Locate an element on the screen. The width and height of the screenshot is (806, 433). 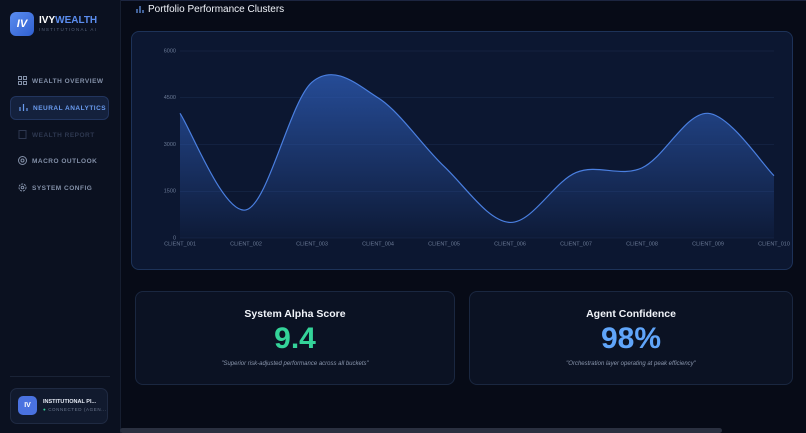
nav-label: WEALTH REPORT is located at coordinates (63, 135).